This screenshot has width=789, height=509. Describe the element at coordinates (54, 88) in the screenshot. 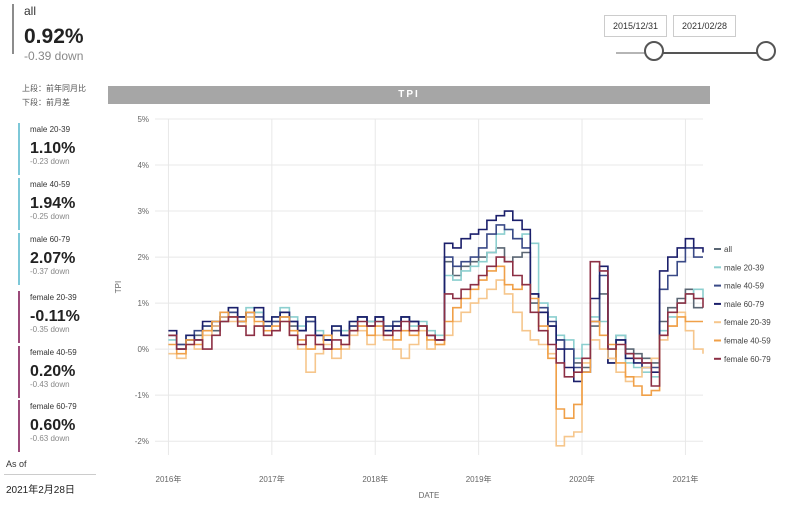

I see `note-yoy: 上段：前年同月比` at that location.